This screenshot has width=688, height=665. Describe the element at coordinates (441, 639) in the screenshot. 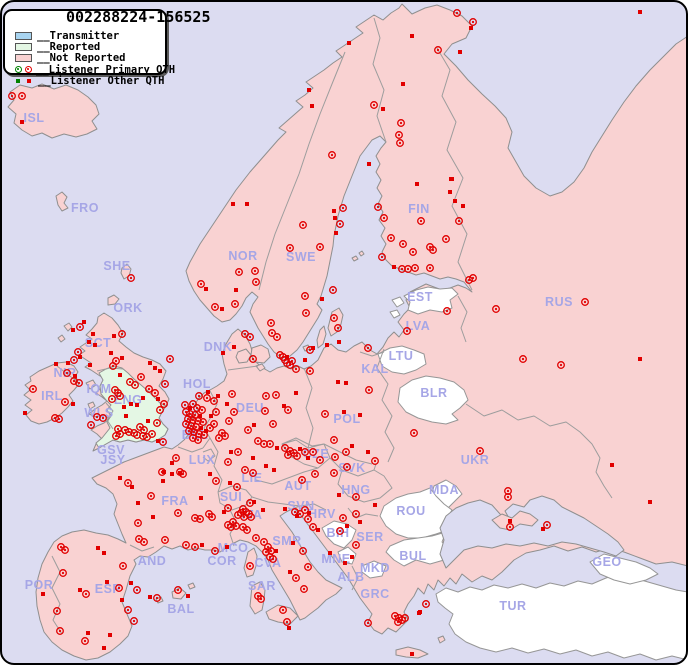

I see `island-rhodes` at that location.